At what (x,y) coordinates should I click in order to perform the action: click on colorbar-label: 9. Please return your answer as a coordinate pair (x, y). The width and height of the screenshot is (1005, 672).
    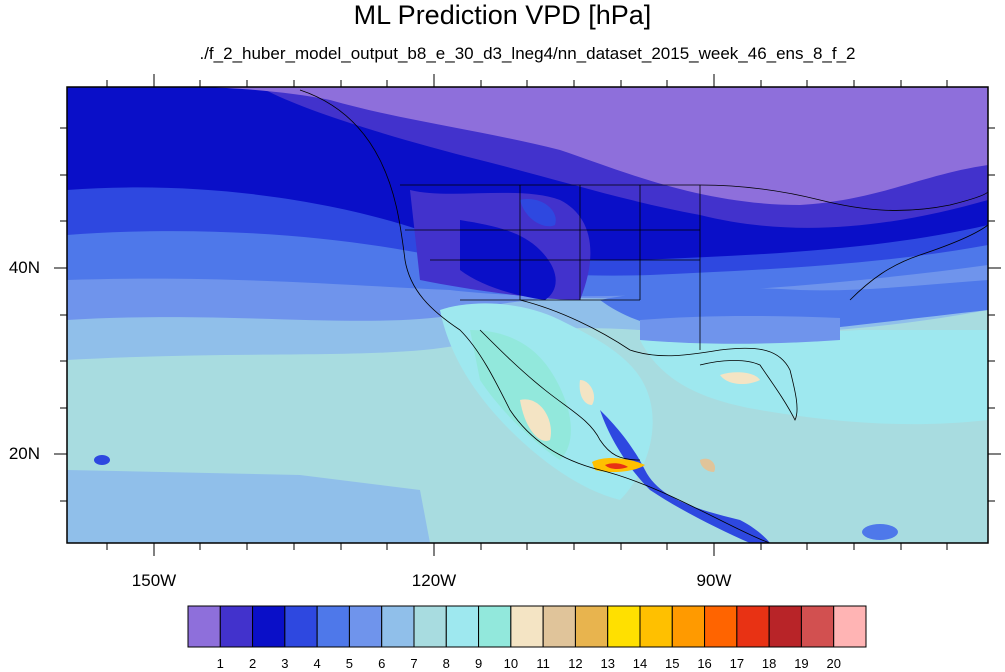
    Looking at the image, I should click on (478, 663).